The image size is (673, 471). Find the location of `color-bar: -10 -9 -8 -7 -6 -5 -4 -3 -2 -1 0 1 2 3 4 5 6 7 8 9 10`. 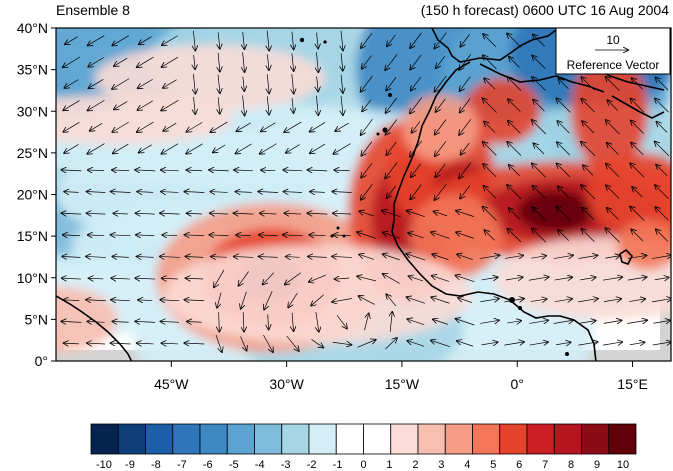

color-bar: -10 -9 -8 -7 -6 -5 -4 -3 -2 -1 0 1 2 3 4 5 6 7 8 9 10 is located at coordinates (363, 447).